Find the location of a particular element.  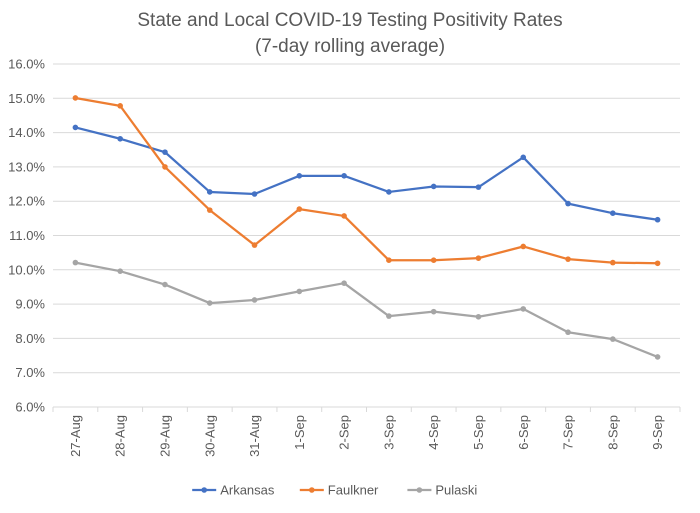

y-tick-label: 16.0% is located at coordinates (26, 64).